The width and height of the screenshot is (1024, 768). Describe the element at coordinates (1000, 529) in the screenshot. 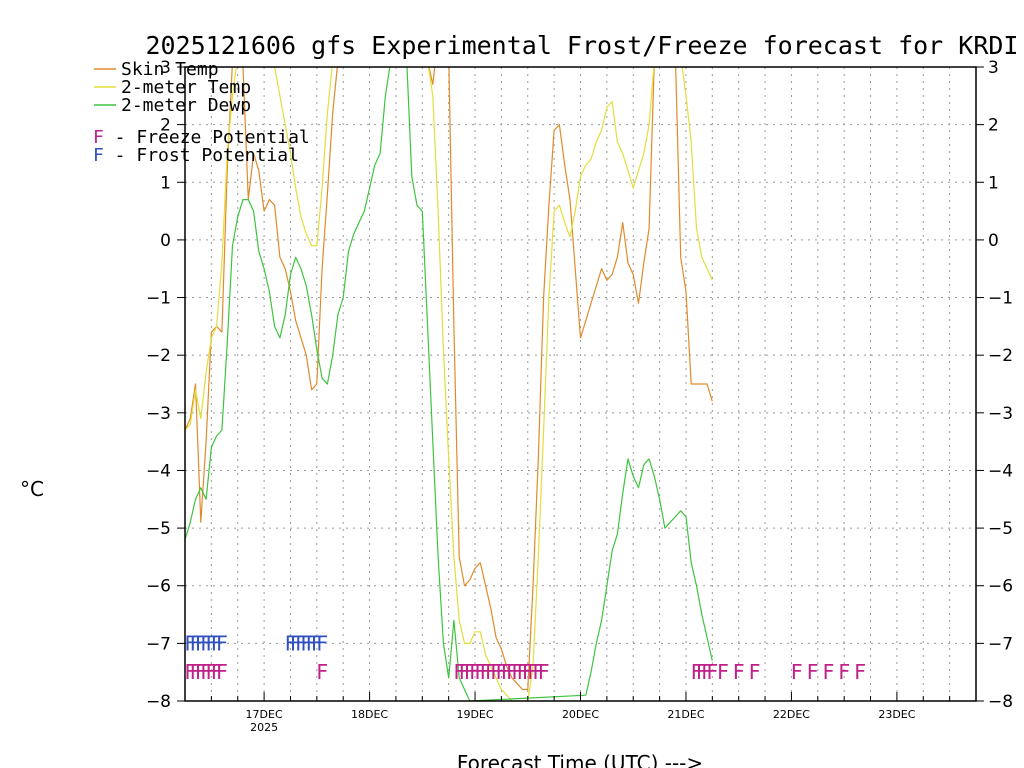

I see `y-tick-label-right: −5` at that location.